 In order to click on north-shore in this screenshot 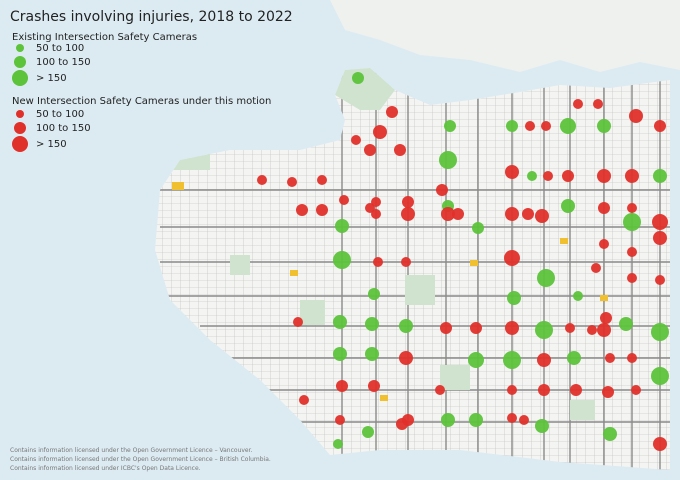, I will do `click(505, 36)`.